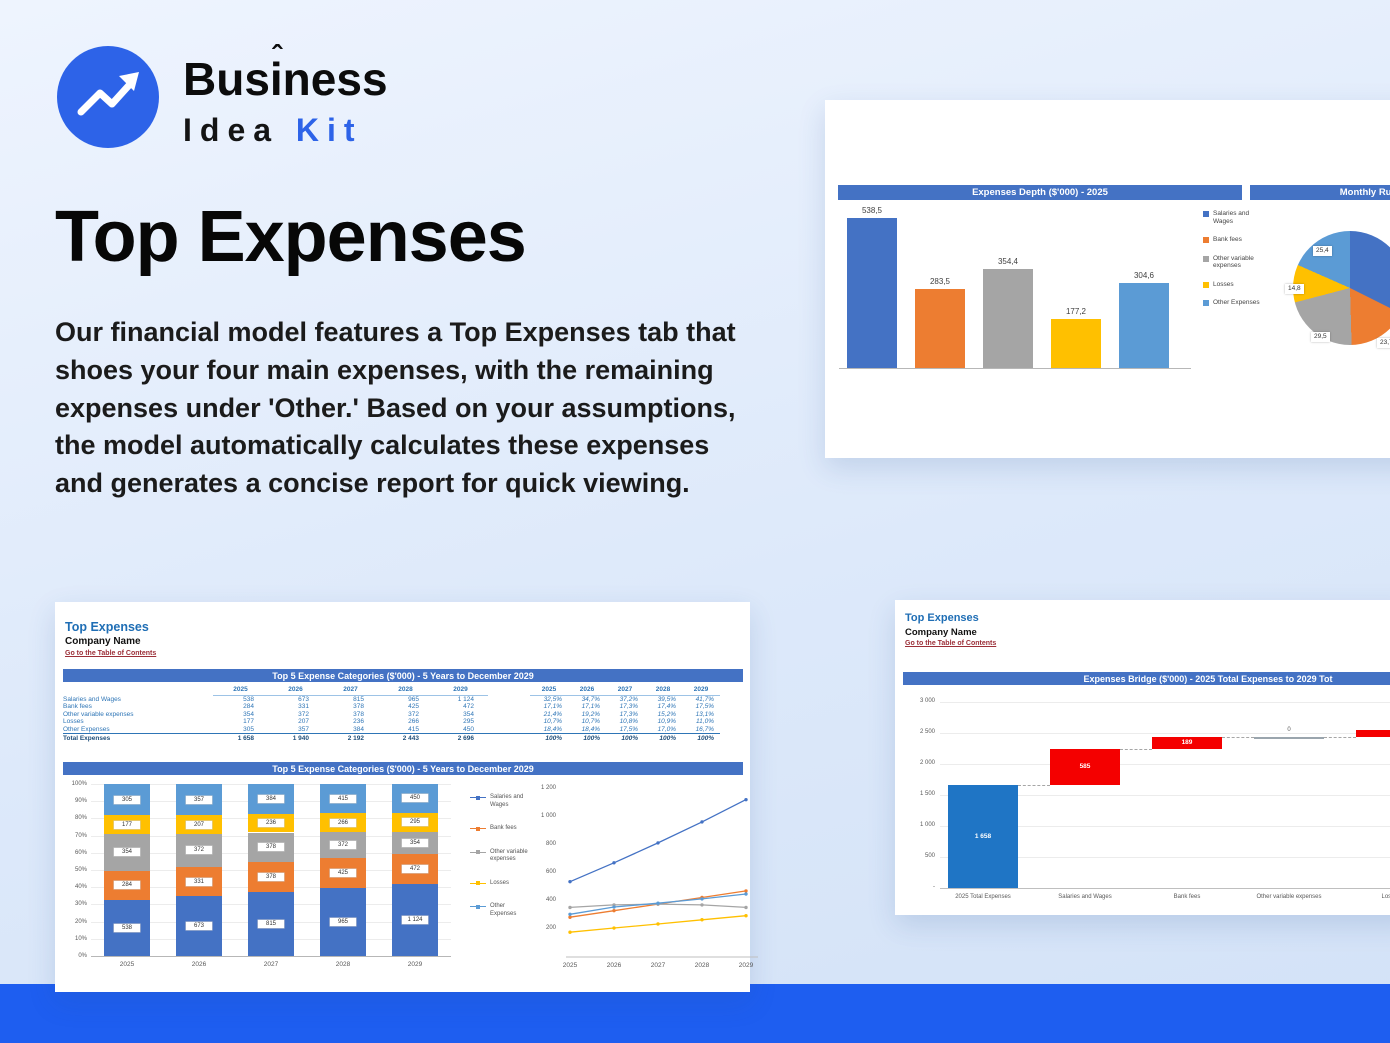 Image resolution: width=1390 pixels, height=1043 pixels. What do you see at coordinates (548, 788) in the screenshot?
I see `y-axis-label: 1 200` at bounding box center [548, 788].